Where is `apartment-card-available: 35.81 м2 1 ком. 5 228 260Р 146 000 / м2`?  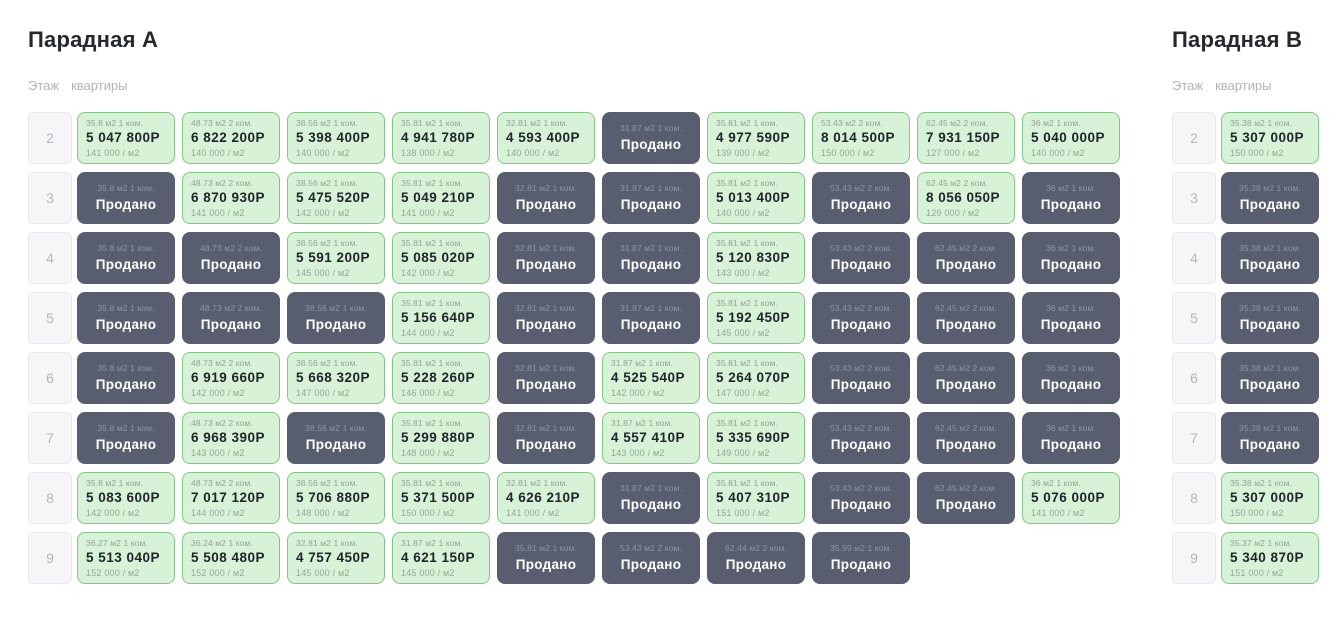 apartment-card-available: 35.81 м2 1 ком. 5 228 260Р 146 000 / м2 is located at coordinates (441, 378).